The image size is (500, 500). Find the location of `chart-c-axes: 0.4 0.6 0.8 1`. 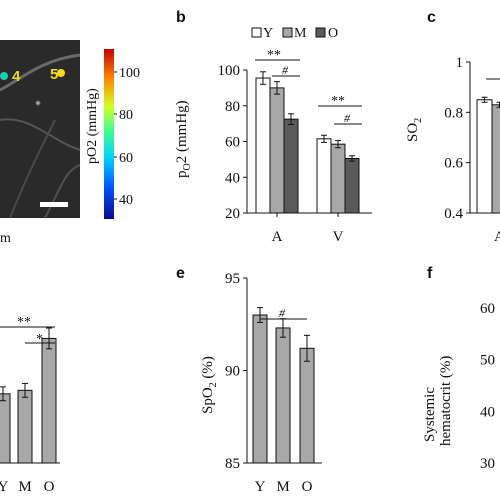

chart-c-axes: 0.4 0.6 0.8 1 is located at coordinates (472, 138).